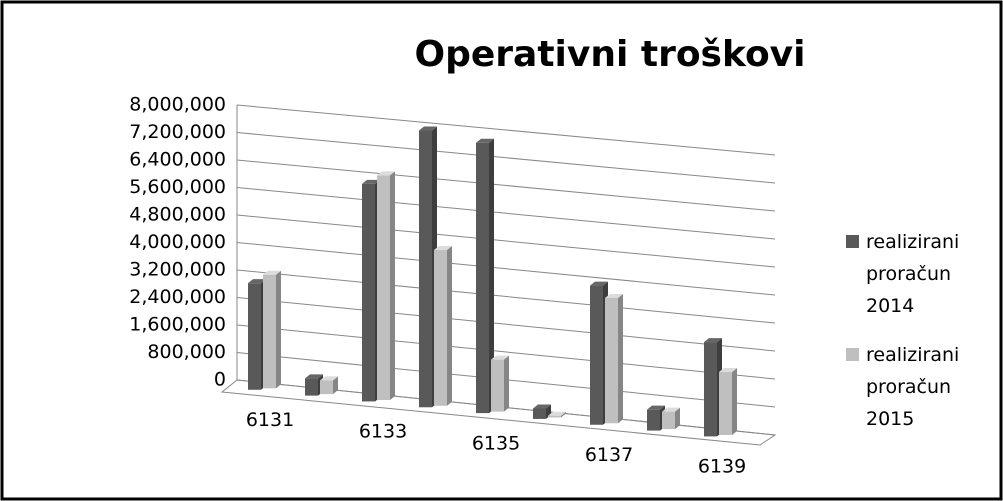 Image resolution: width=1003 pixels, height=501 pixels. I want to click on y-tick-label: 6,400,000, so click(177, 160).